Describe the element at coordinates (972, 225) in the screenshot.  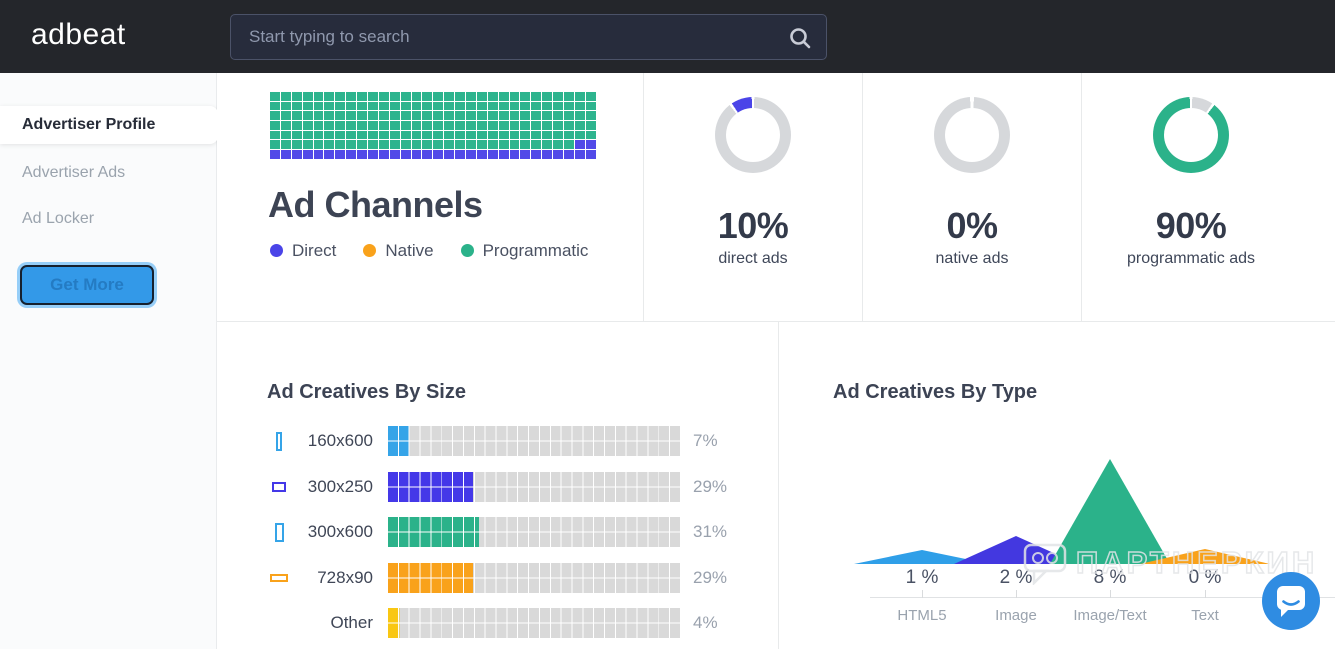
I see `native-ads-value: 0%` at that location.